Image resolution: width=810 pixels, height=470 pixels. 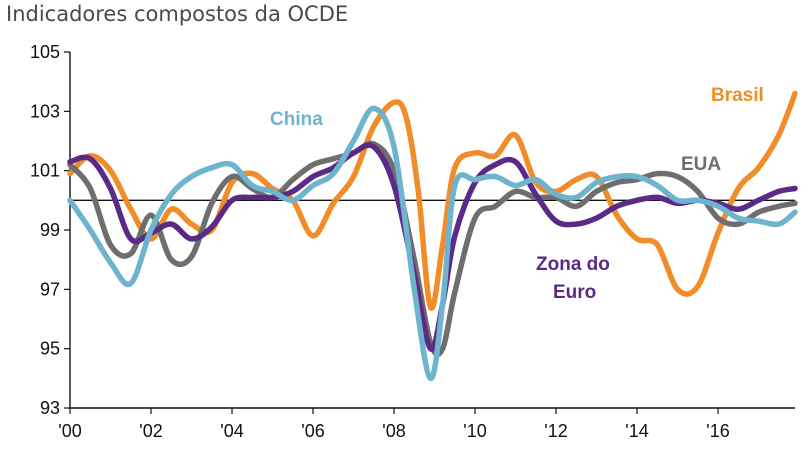 What do you see at coordinates (50, 349) in the screenshot?
I see `y-tick-label: 95` at bounding box center [50, 349].